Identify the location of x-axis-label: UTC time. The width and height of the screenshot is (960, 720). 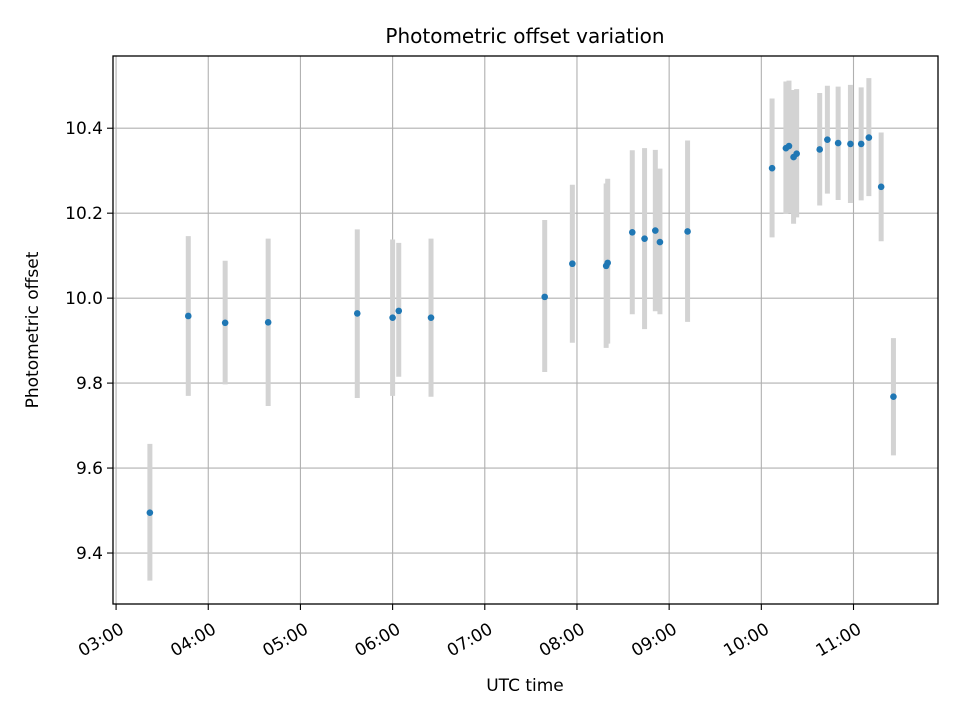
(525, 686).